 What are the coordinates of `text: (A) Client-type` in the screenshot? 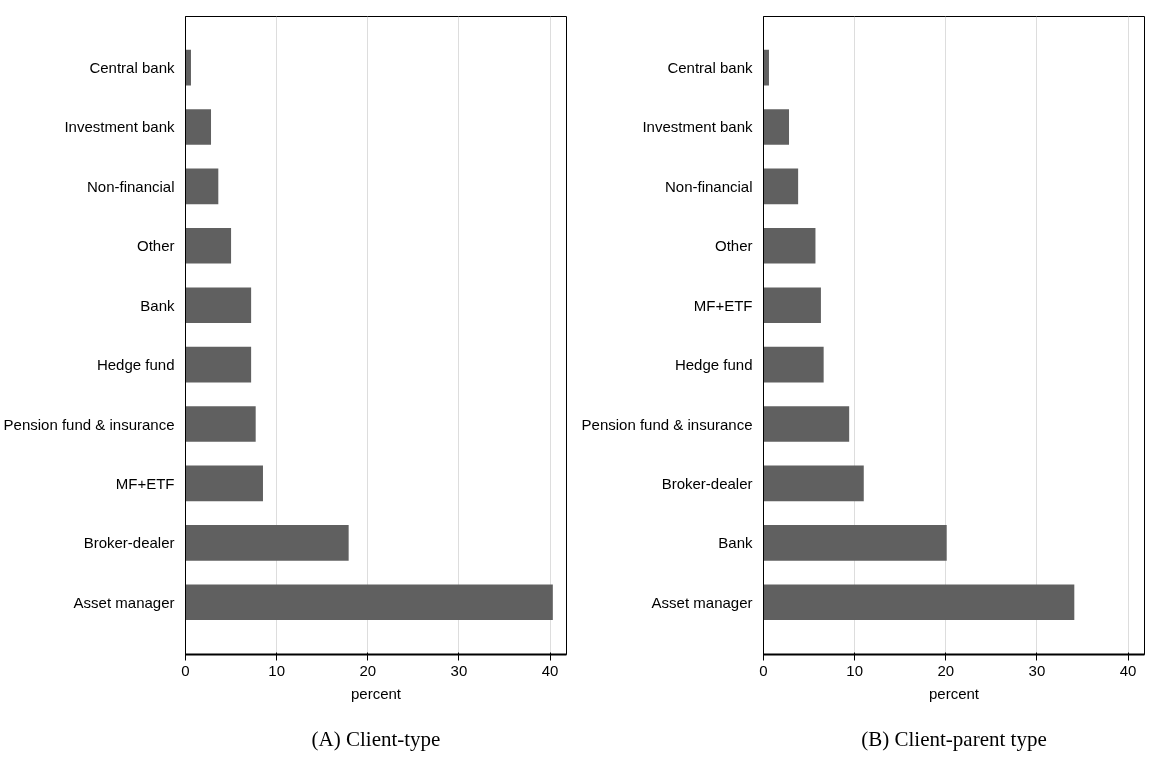 It's located at (376, 738).